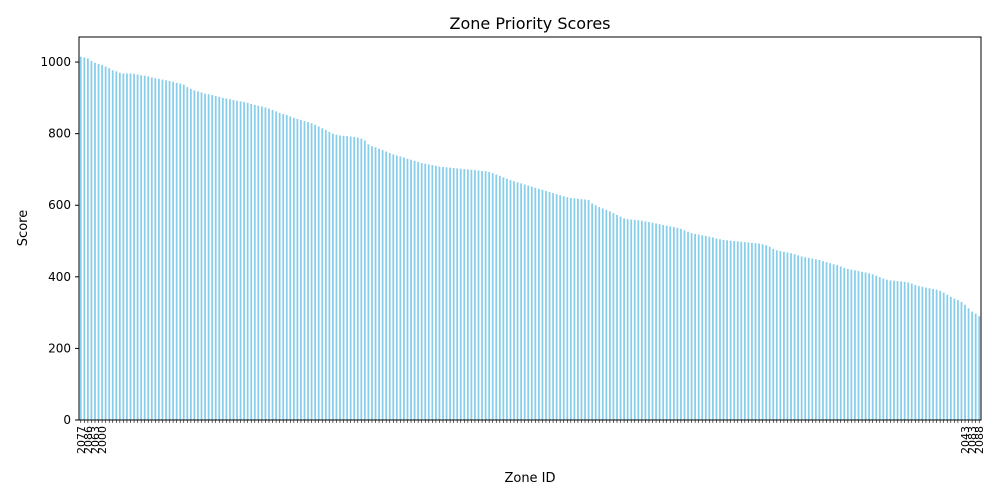 Image resolution: width=1000 pixels, height=500 pixels. Describe the element at coordinates (88, 440) in the screenshot. I see `x-tick-label: 2086` at that location.